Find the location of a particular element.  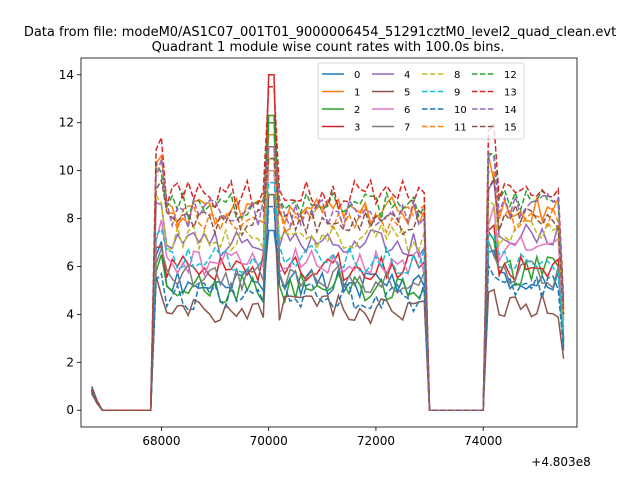

legend-label: 13 is located at coordinates (510, 93).